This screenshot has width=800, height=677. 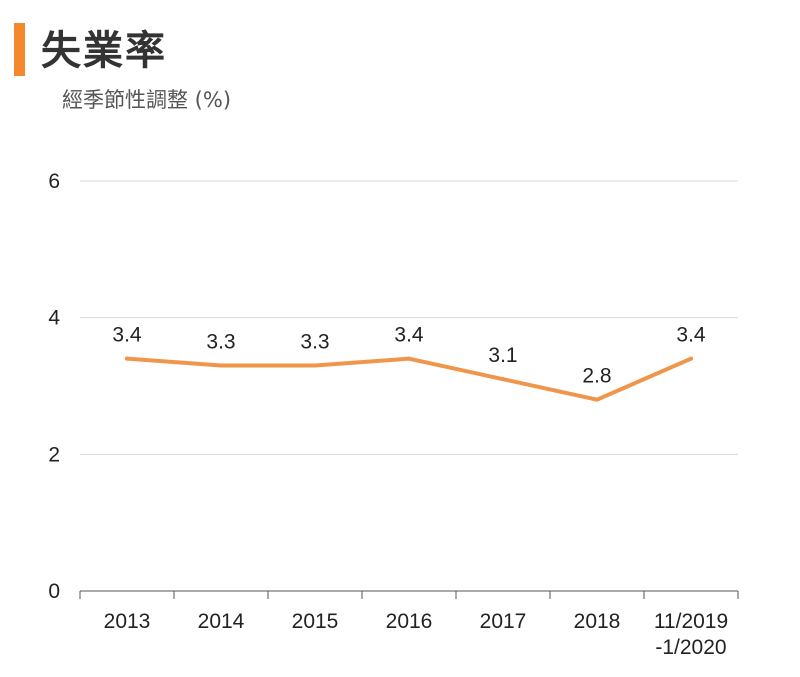 What do you see at coordinates (54, 591) in the screenshot?
I see `y-tick-label: 0` at bounding box center [54, 591].